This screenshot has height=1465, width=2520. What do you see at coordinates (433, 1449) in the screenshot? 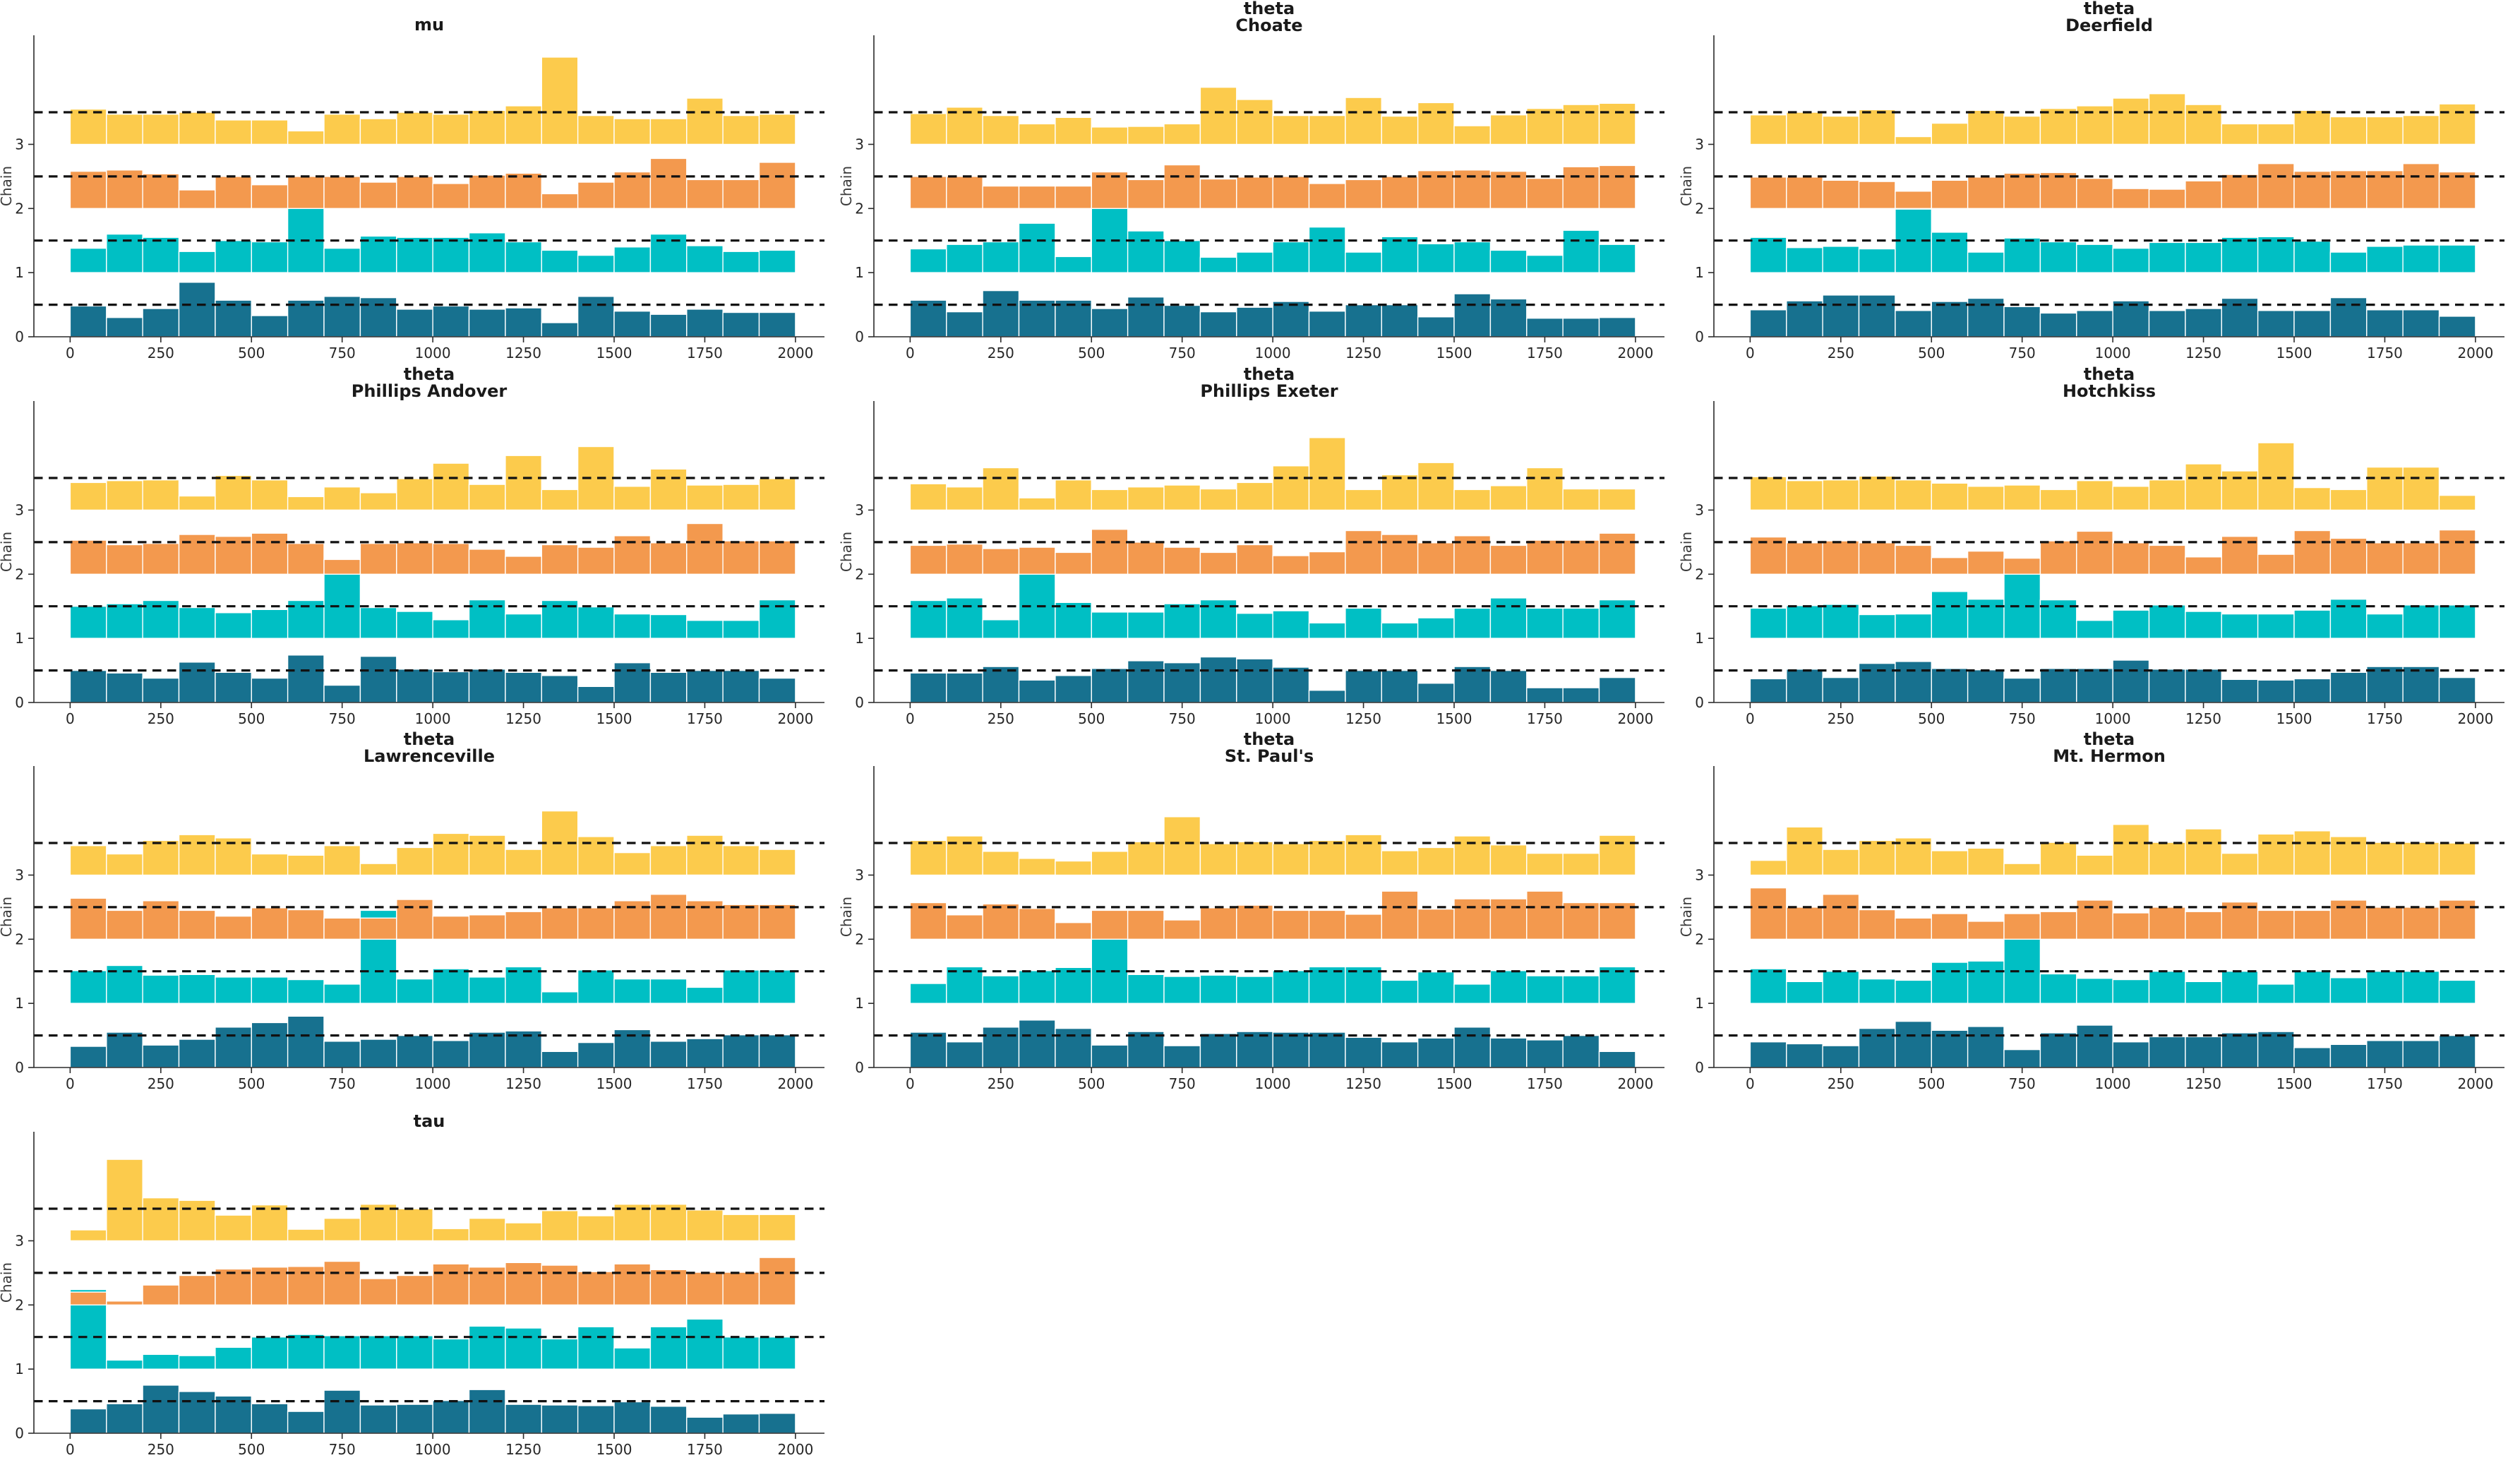
I see `x-tick-label: 1000` at bounding box center [433, 1449].